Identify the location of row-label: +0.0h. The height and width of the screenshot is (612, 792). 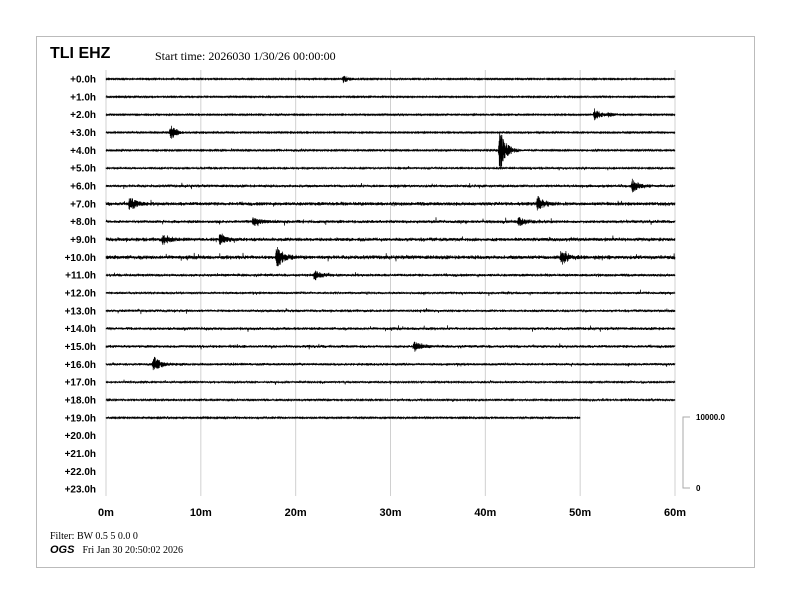
(83, 80).